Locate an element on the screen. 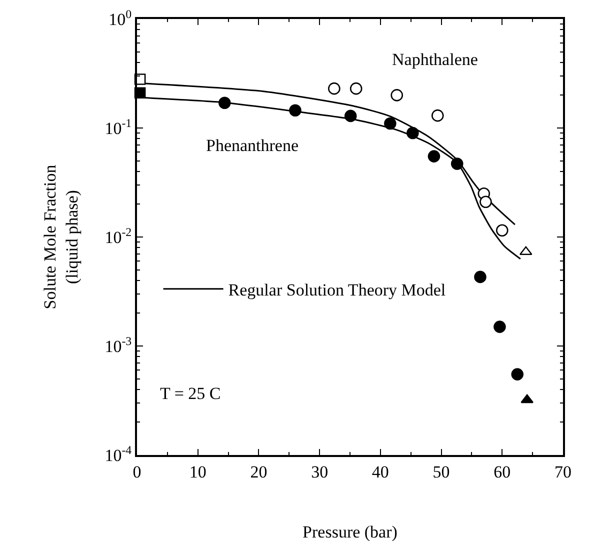 The width and height of the screenshot is (599, 544). x-tick-label: 20 is located at coordinates (259, 472).